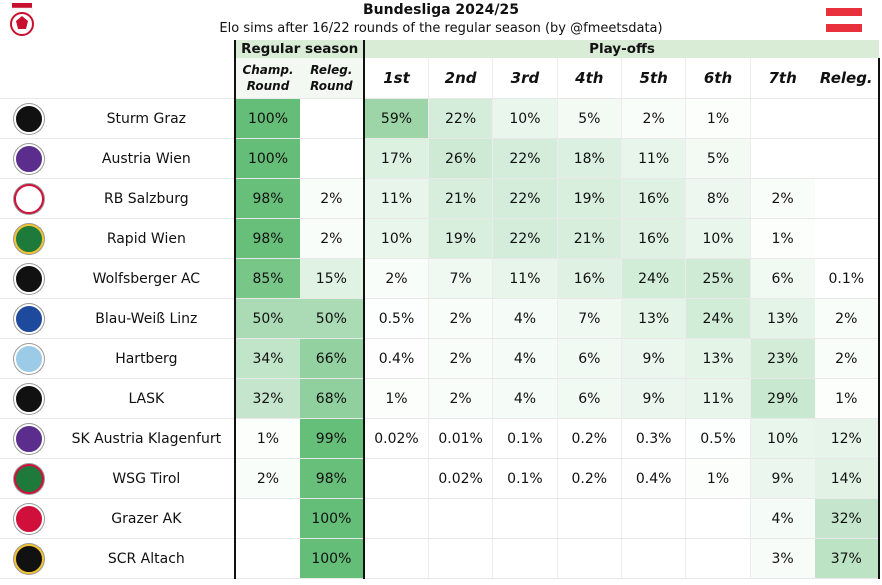  I want to click on team-name: LASK, so click(147, 398).